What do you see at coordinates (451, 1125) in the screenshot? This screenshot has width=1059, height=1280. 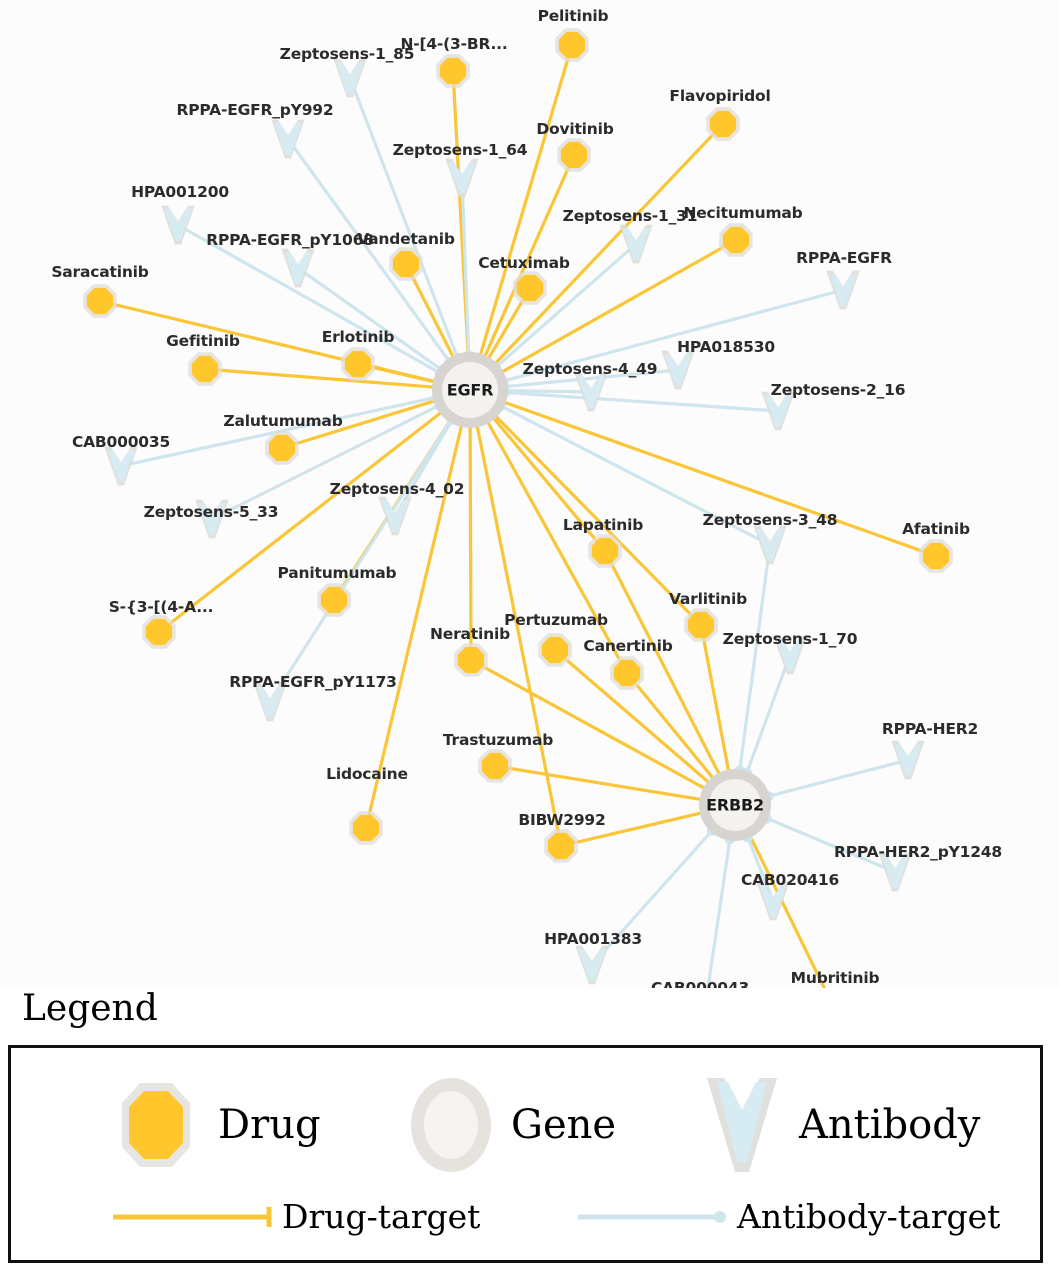 I see `gene-circle-icon` at bounding box center [451, 1125].